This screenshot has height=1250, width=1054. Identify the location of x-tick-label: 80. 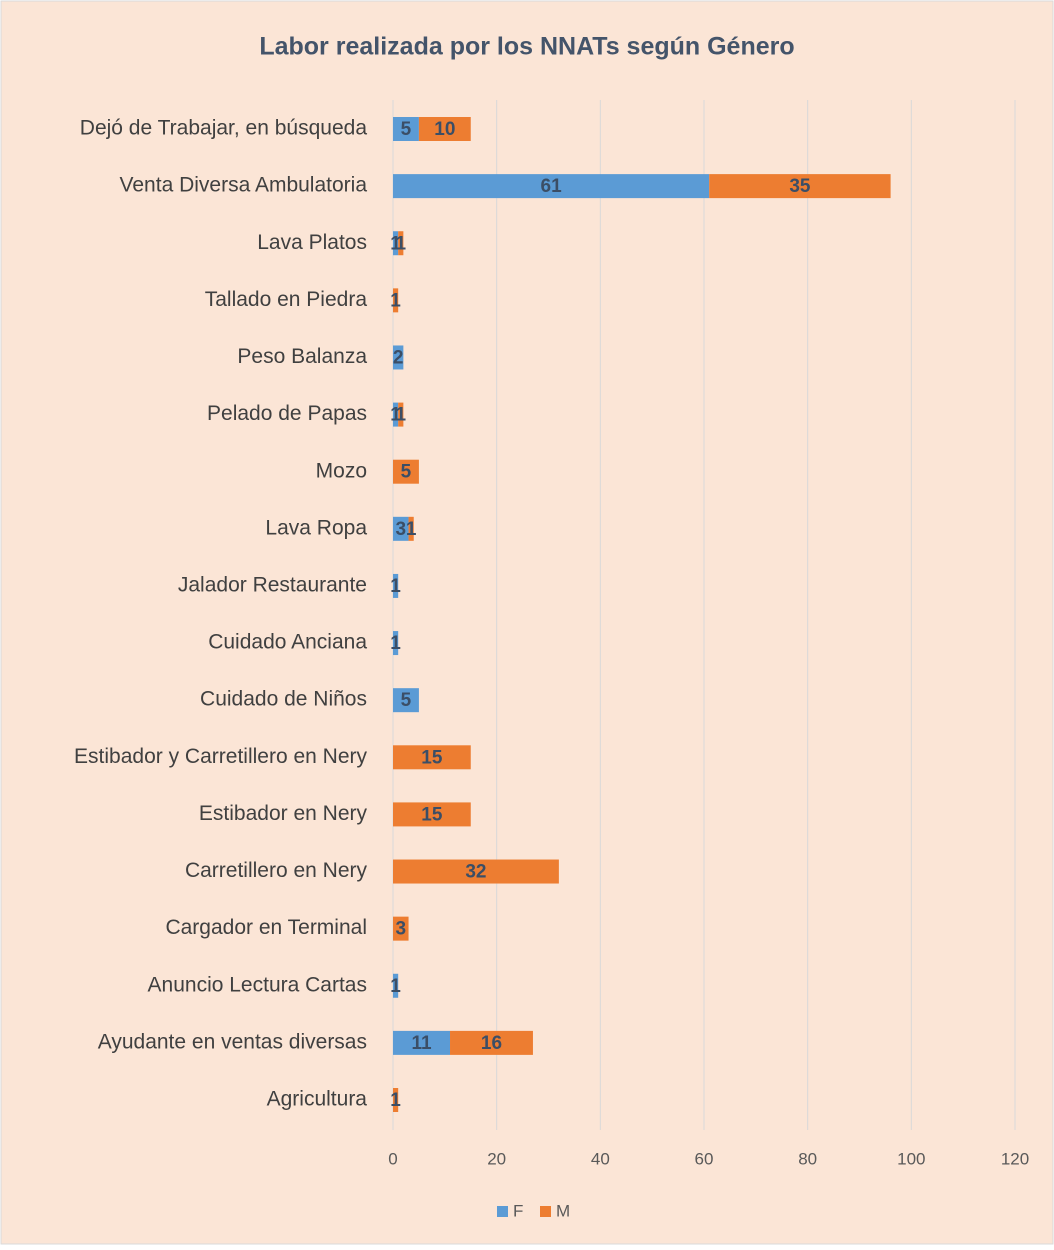
(807, 1158).